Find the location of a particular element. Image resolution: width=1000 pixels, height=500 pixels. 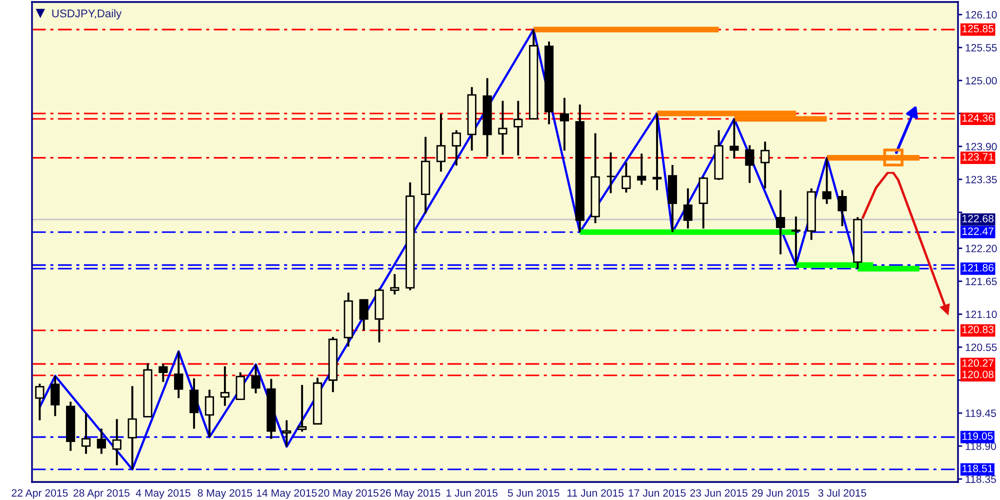

x-tick-label: 3 Jul 2015 is located at coordinates (842, 492).